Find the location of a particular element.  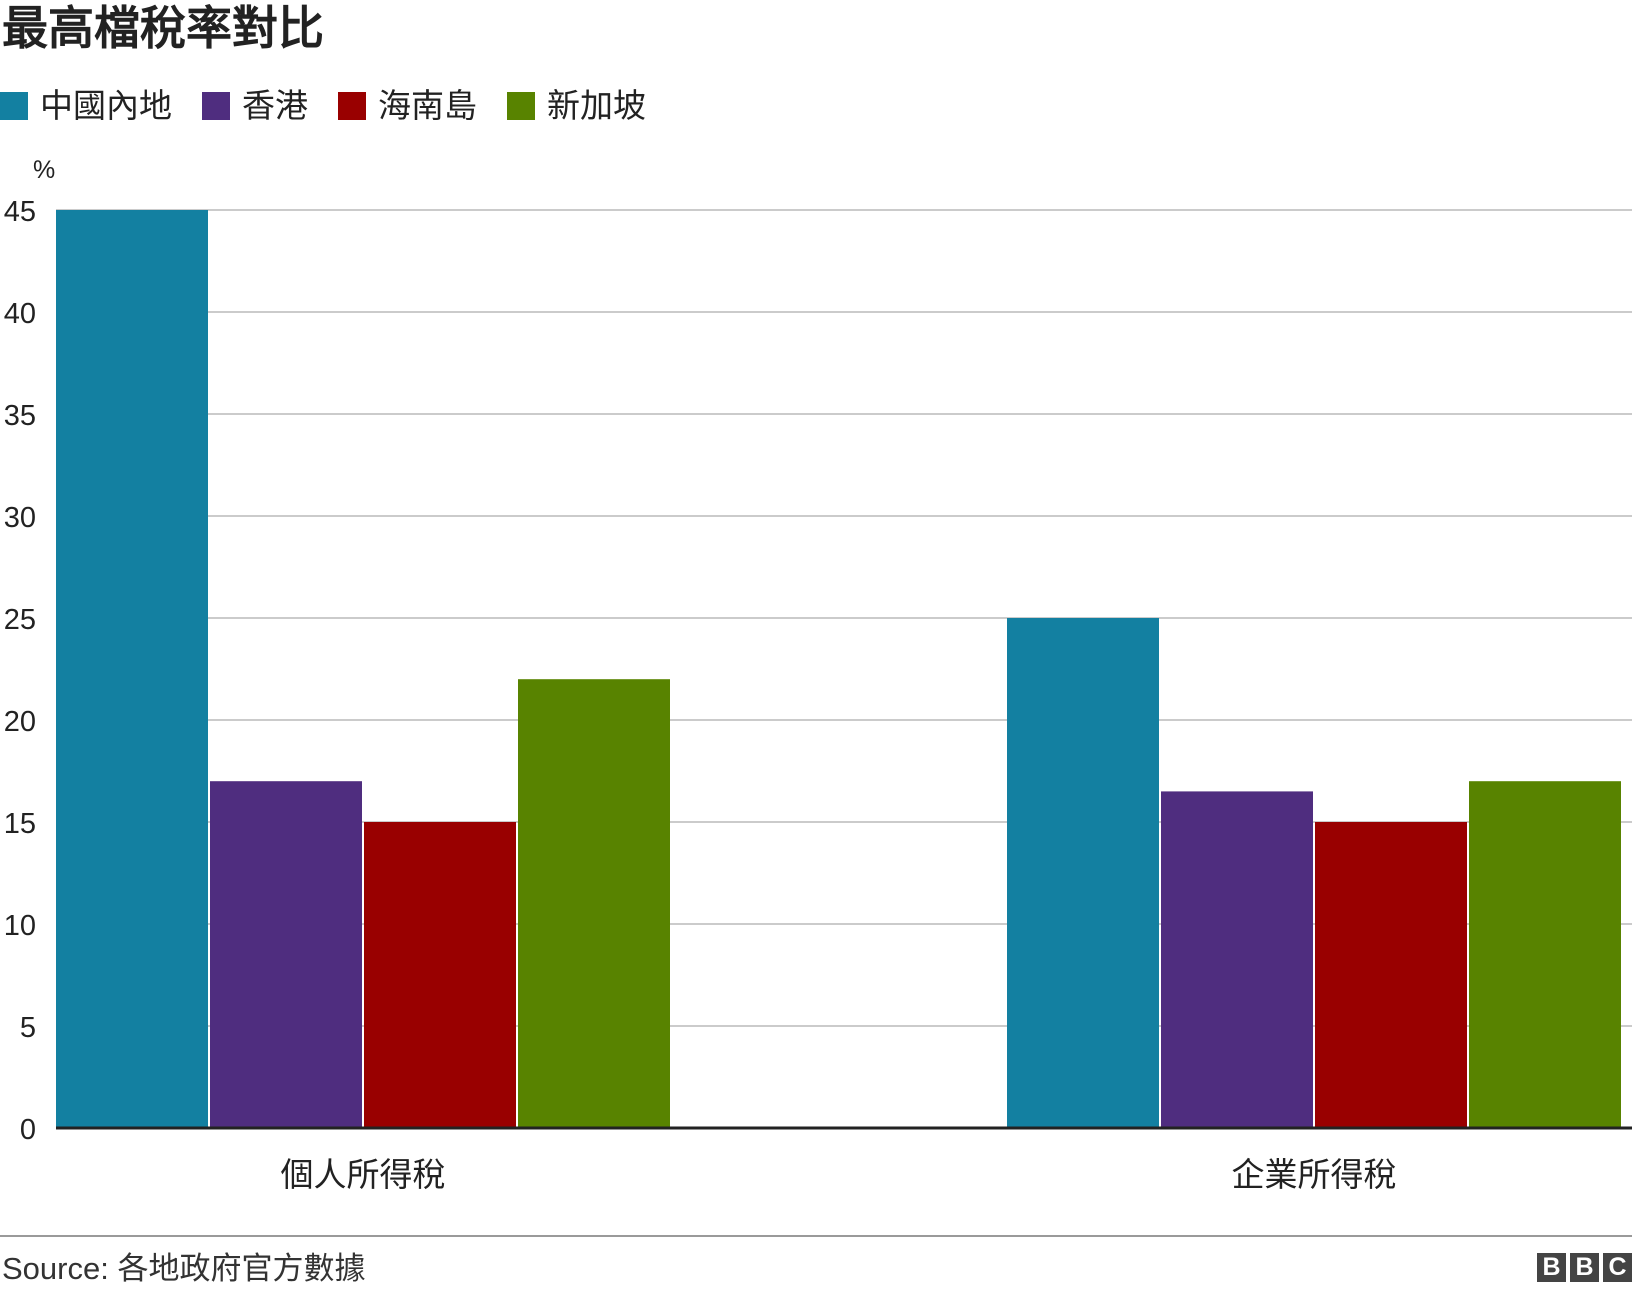

y-tick-label: 35 is located at coordinates (20, 416).